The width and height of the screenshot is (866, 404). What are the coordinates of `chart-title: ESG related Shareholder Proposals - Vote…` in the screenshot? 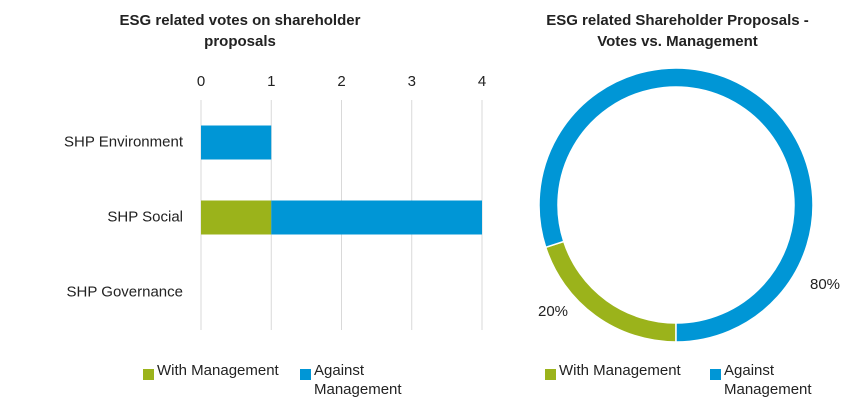 It's located at (677, 31).